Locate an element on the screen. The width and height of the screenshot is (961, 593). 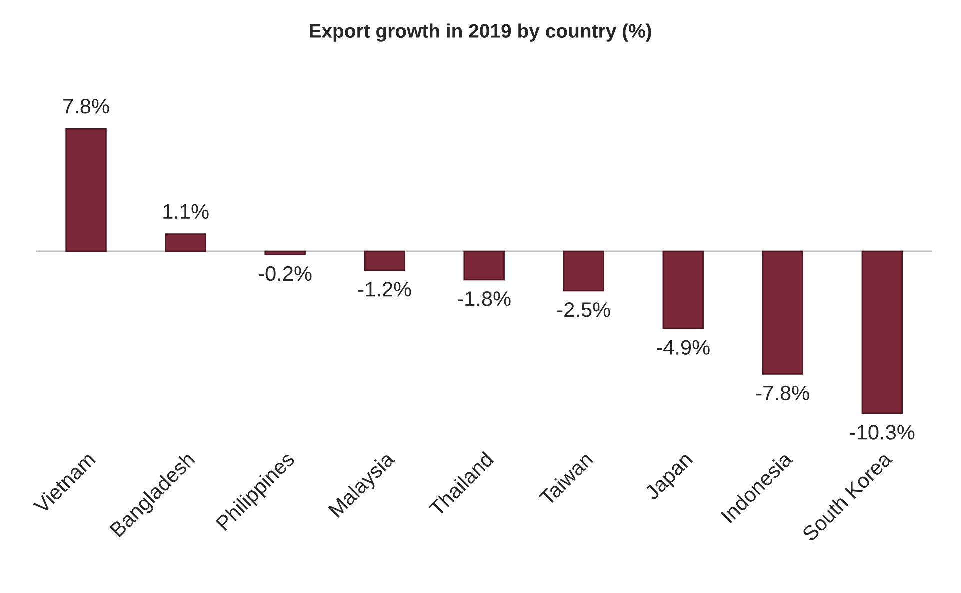
data-label: -0.2% is located at coordinates (285, 274).